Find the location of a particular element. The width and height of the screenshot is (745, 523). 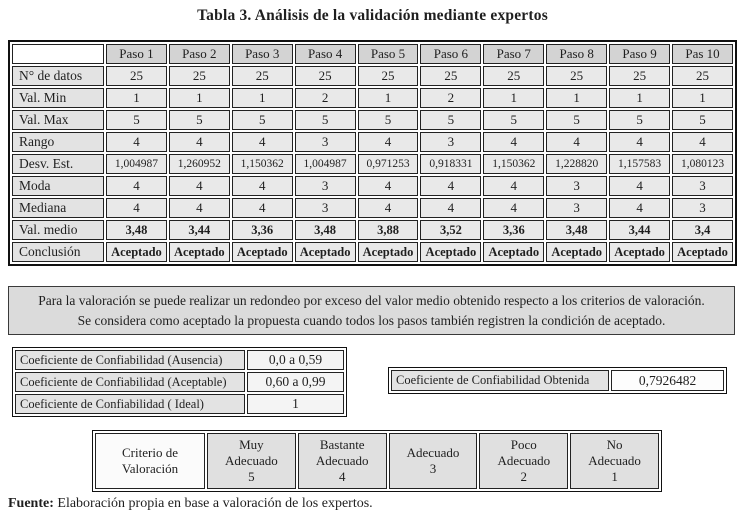

criteria-option-cell: Muy Adecuado 5 is located at coordinates (251, 461).